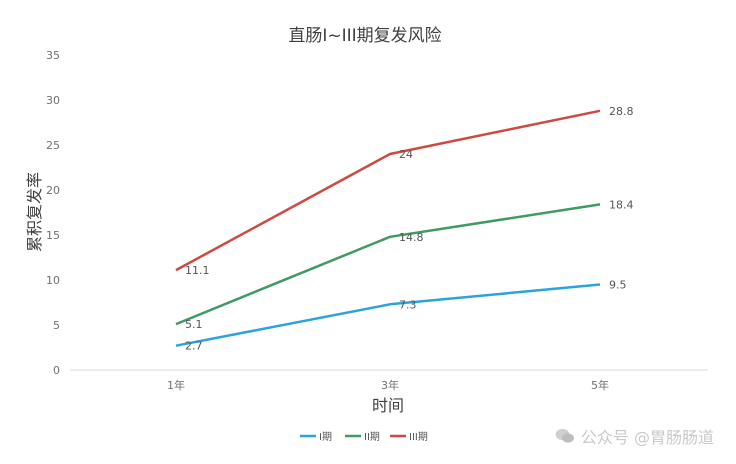 The width and height of the screenshot is (736, 464). What do you see at coordinates (325, 437) in the screenshot?
I see `legend-label: I期` at bounding box center [325, 437].